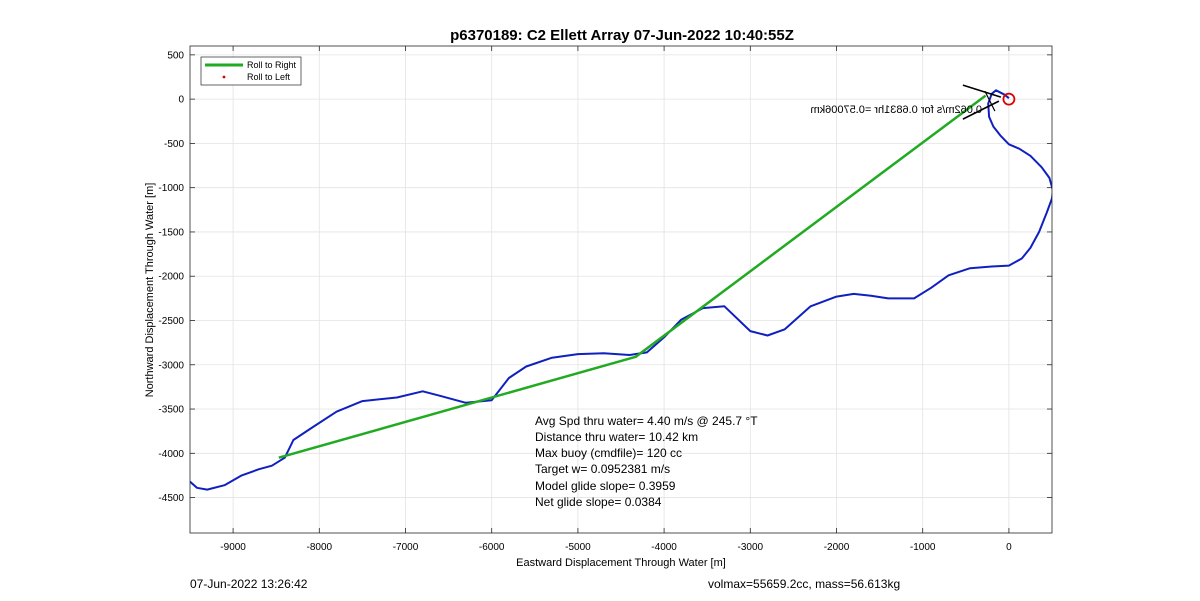 The height and width of the screenshot is (601, 1200). What do you see at coordinates (269, 77) in the screenshot?
I see `legend-roll-left-label: Roll to Left` at bounding box center [269, 77].